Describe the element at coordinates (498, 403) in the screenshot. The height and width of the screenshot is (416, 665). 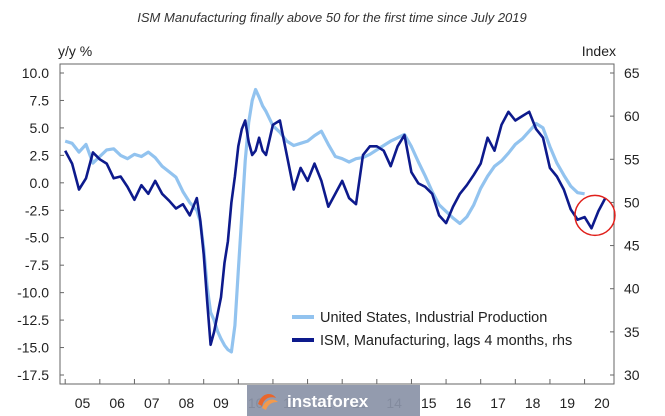
I see `x-tick-label: 17` at that location.